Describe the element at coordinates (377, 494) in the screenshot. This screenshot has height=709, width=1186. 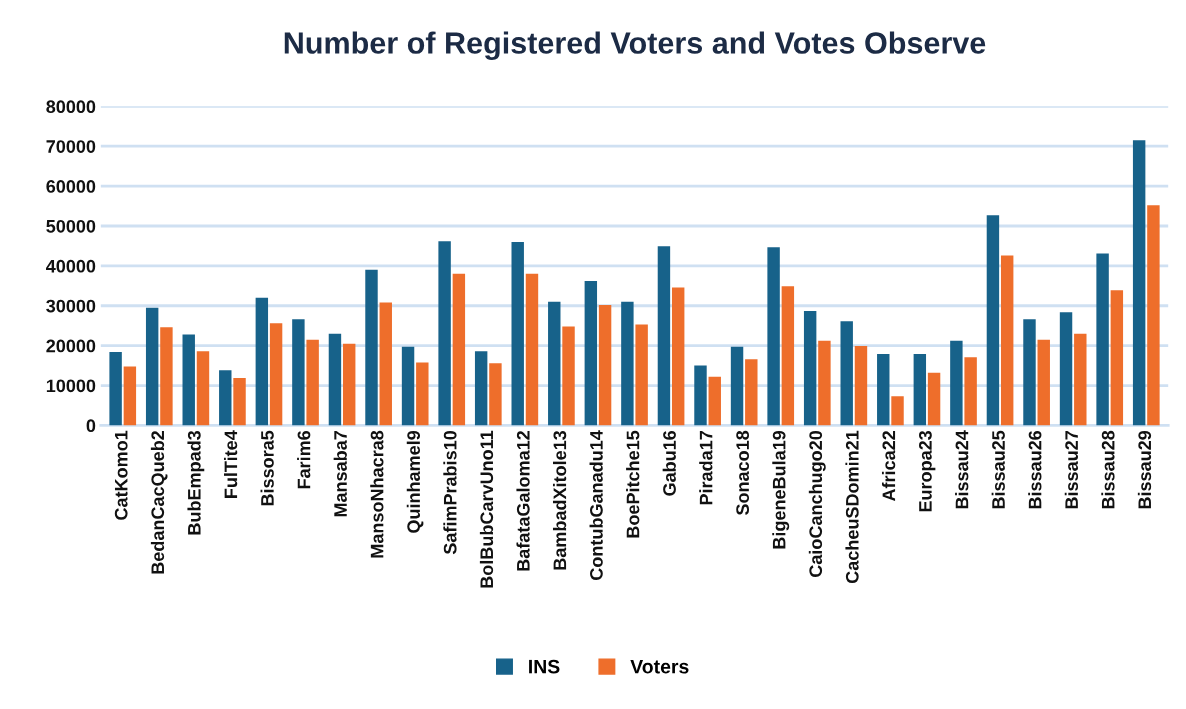
I see `x-tick-label: MansoNhacra8` at that location.